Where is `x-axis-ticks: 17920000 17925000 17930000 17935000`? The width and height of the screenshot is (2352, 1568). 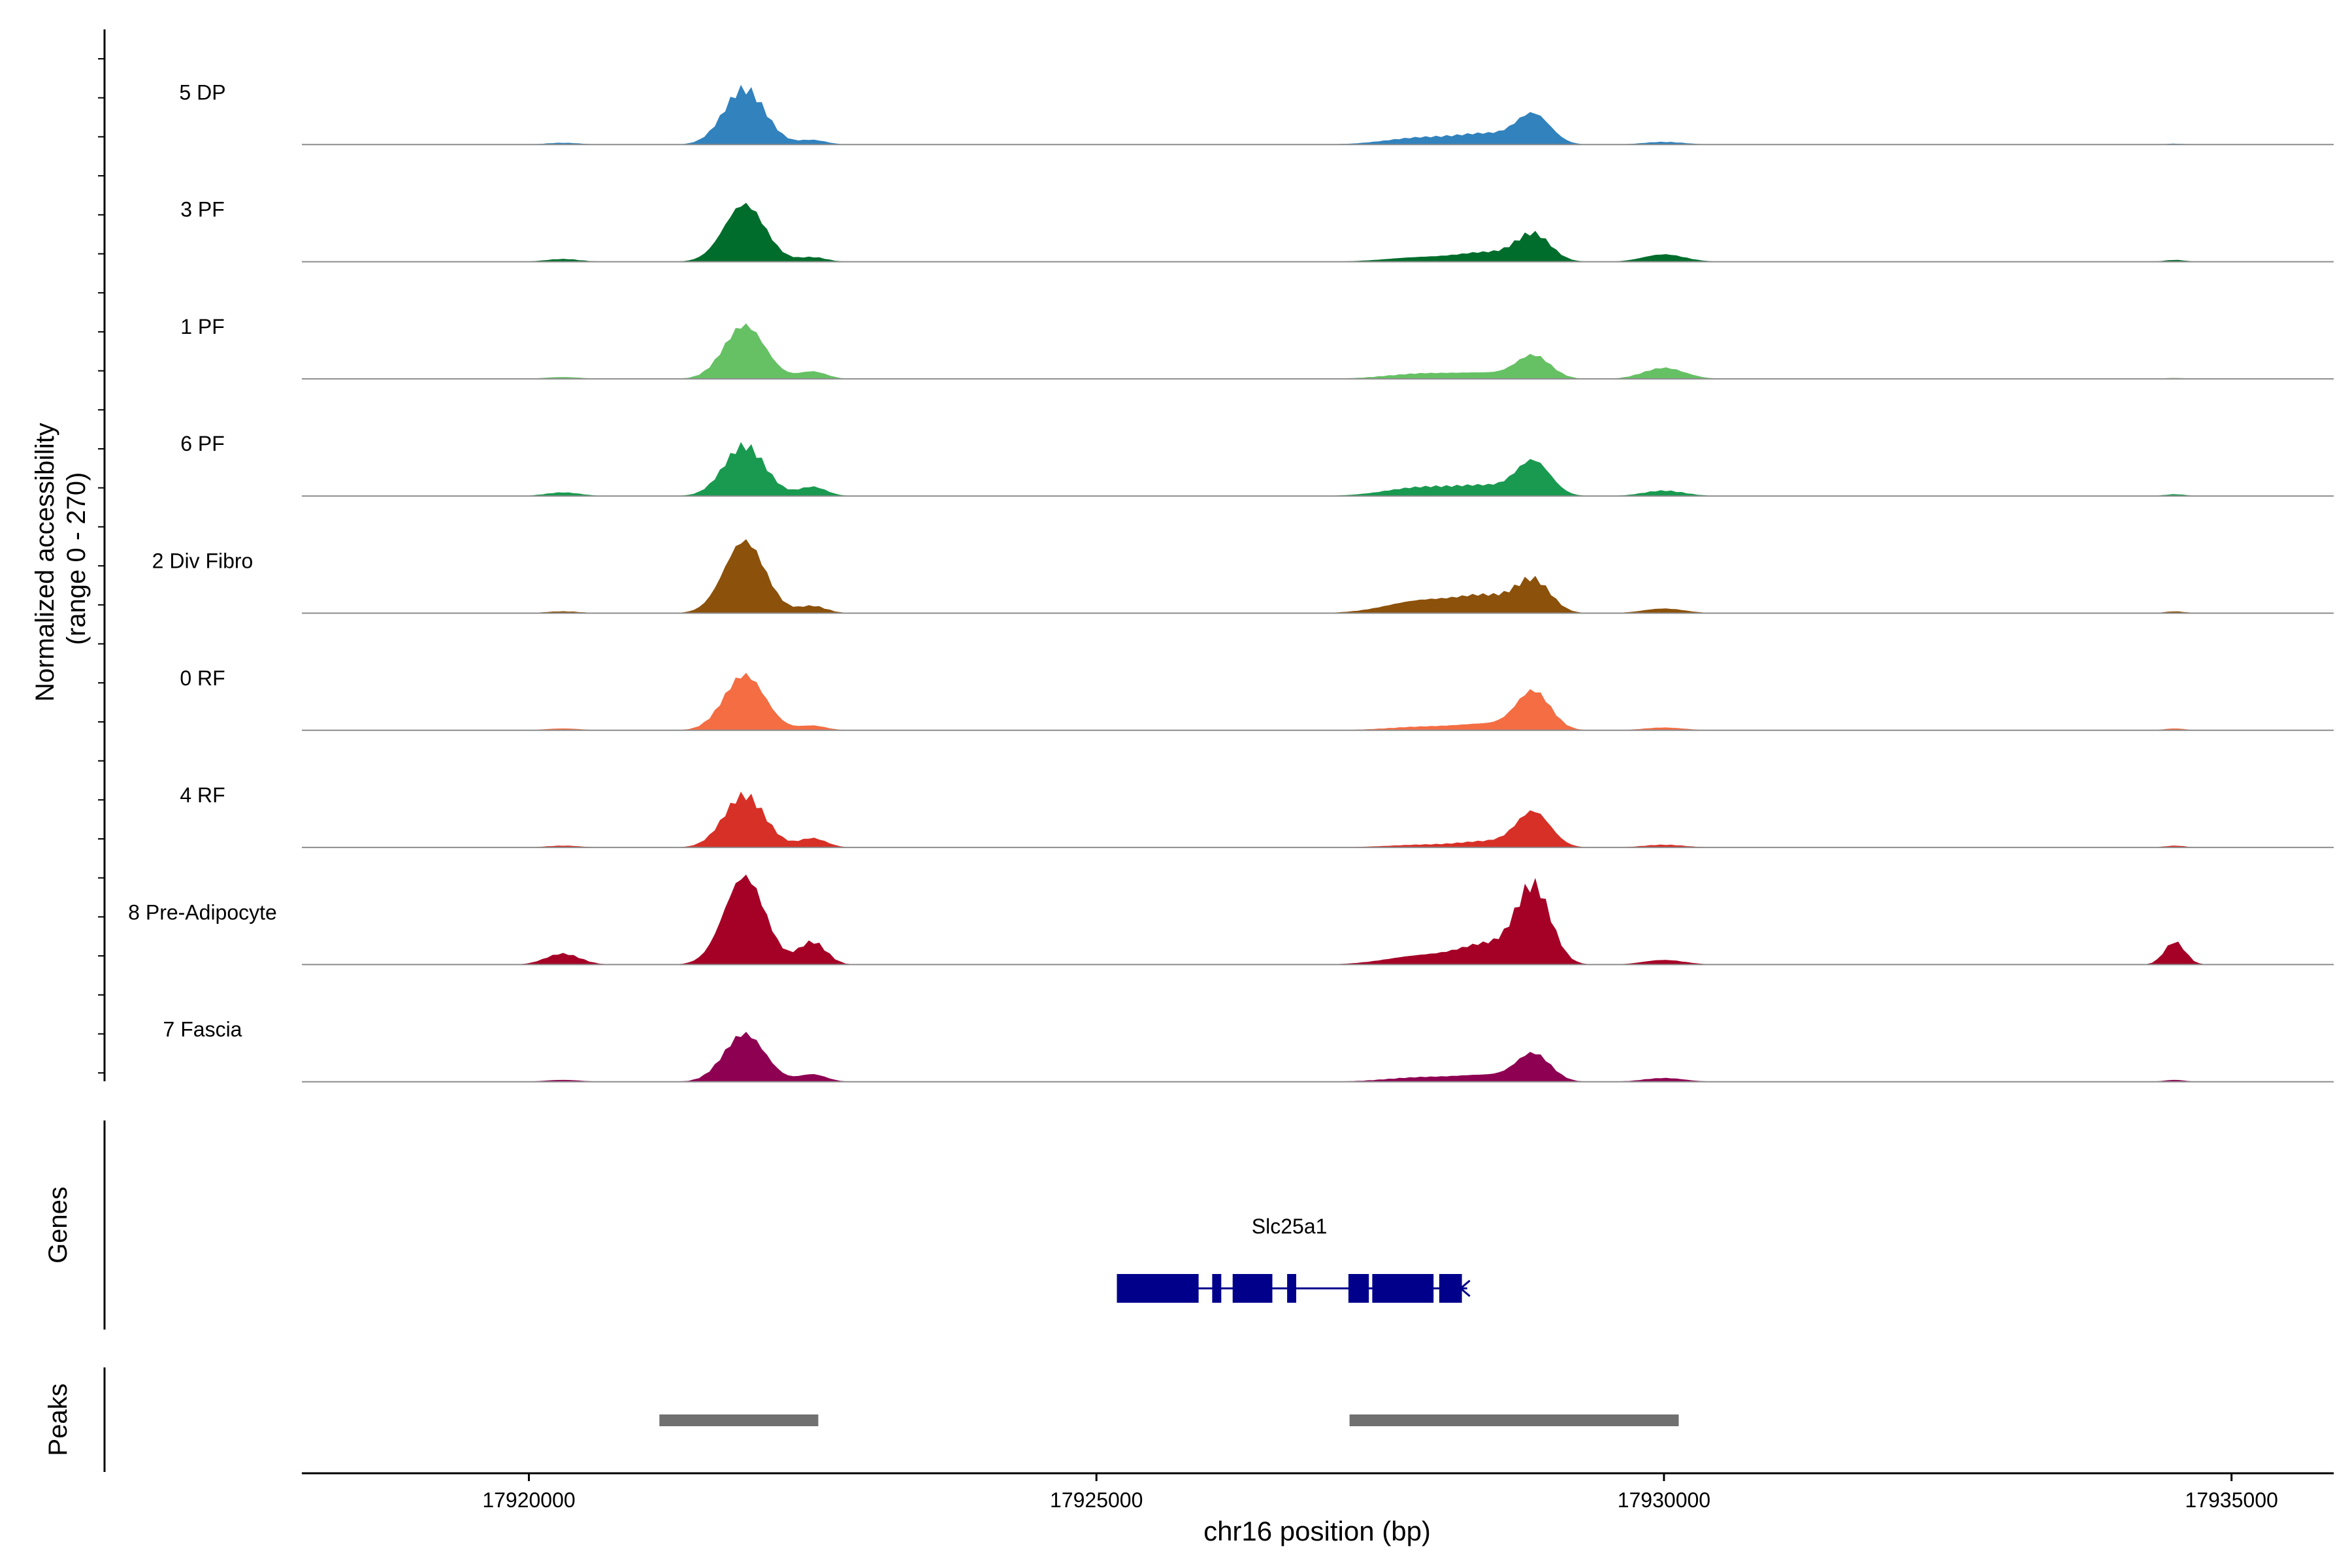
x-axis-ticks: 17920000 17925000 17930000 17935000 is located at coordinates (1380, 1492).